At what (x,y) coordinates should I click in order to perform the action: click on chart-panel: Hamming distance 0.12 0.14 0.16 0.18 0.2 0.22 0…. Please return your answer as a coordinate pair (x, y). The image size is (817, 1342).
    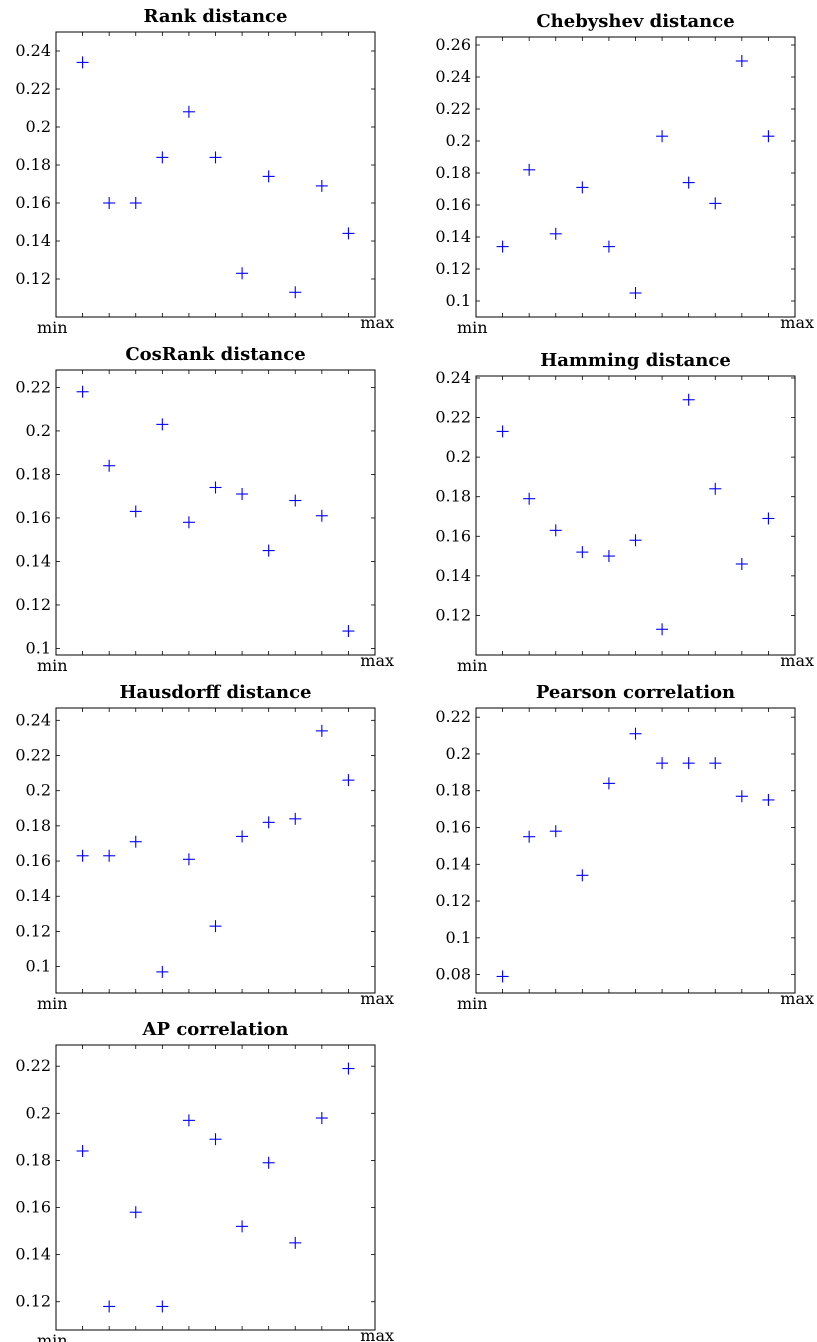
    Looking at the image, I should click on (624, 512).